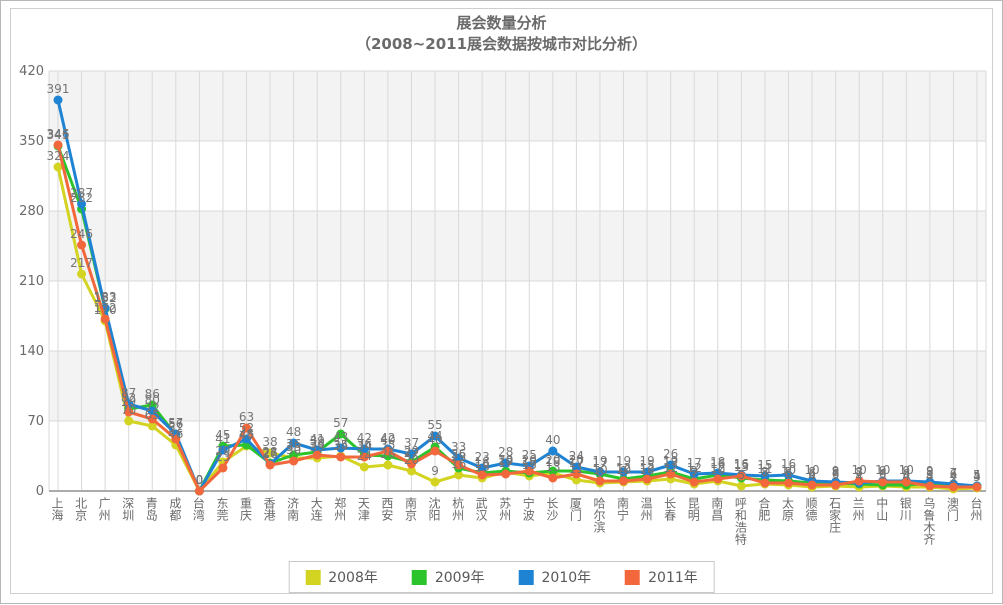 The width and height of the screenshot is (1003, 605). What do you see at coordinates (930, 472) in the screenshot?
I see `point-value-label: 8` at bounding box center [930, 472].